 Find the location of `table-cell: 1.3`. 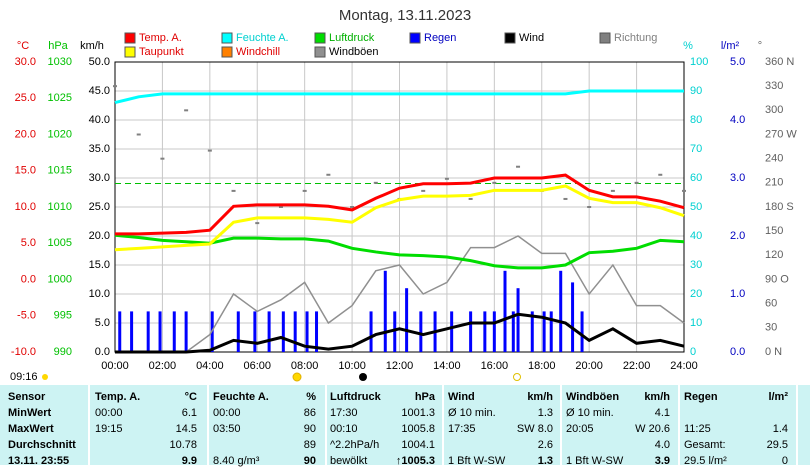

table-cell: 1.3 is located at coordinates (545, 413).